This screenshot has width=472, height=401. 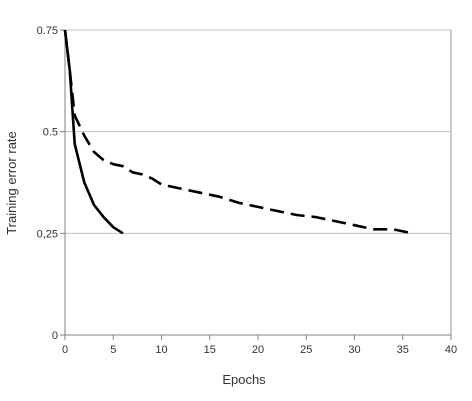 What do you see at coordinates (306, 350) in the screenshot?
I see `x-tick-label: 25` at bounding box center [306, 350].